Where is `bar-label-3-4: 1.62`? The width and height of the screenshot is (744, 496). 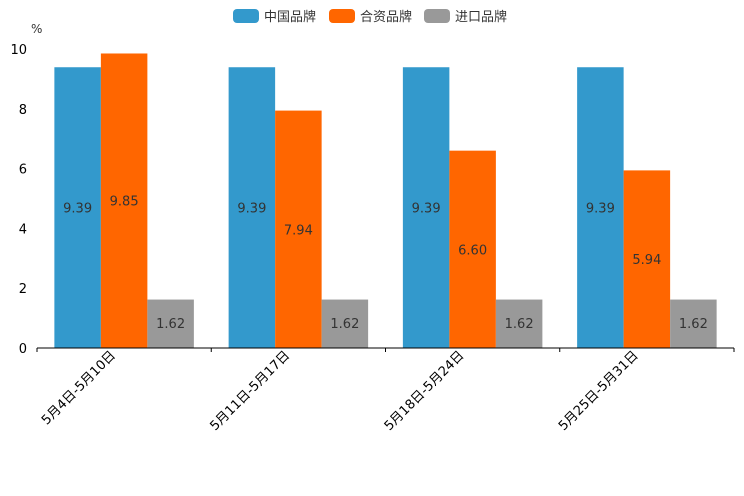
bar-label-3-4: 1.62 is located at coordinates (693, 324).